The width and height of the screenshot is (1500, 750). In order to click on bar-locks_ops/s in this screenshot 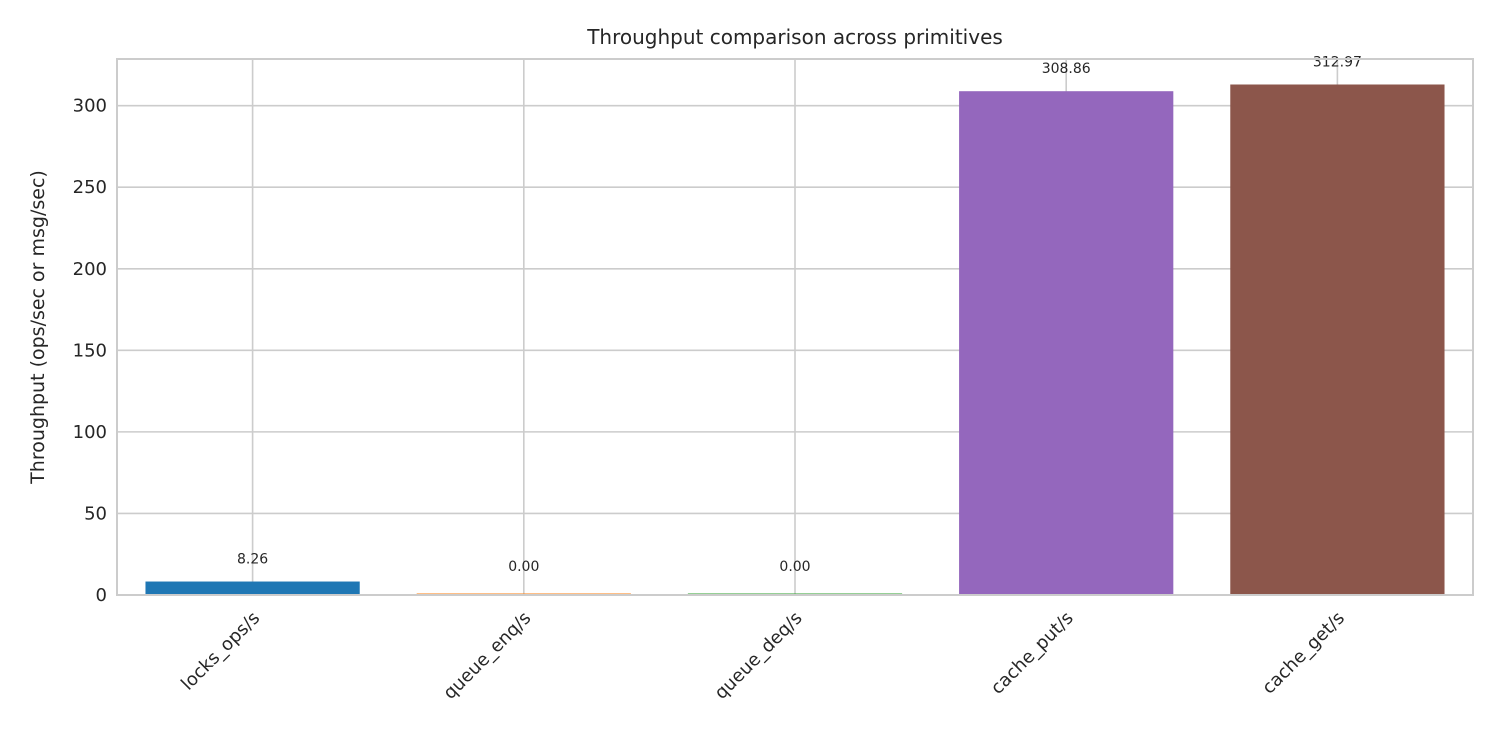, I will do `click(252, 588)`.